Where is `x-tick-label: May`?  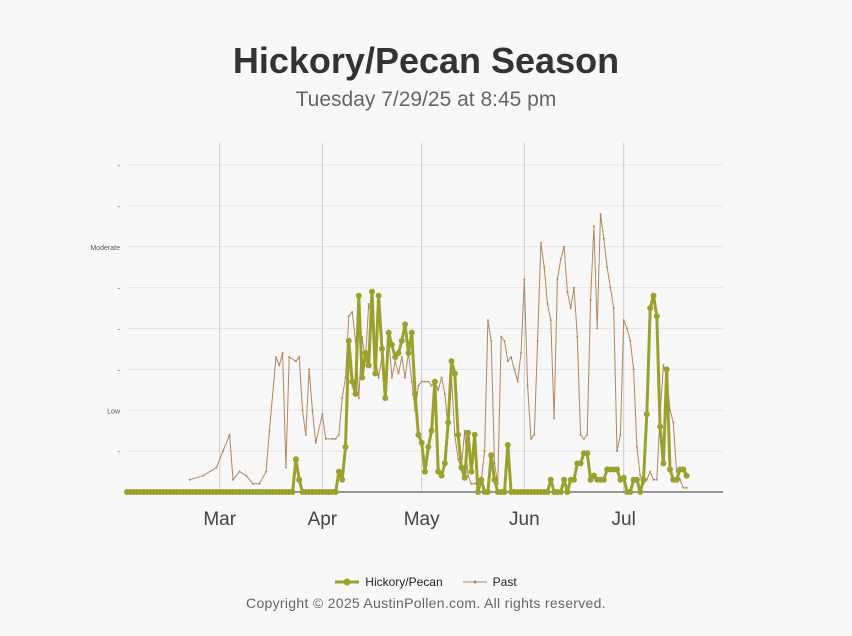
x-tick-label: May is located at coordinates (422, 519).